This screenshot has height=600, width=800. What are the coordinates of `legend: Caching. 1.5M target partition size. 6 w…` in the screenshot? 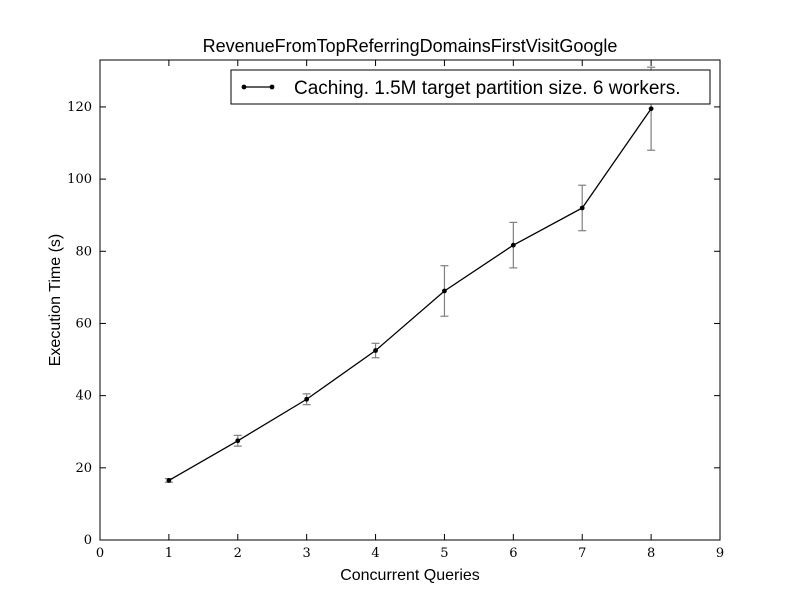 It's located at (470, 87).